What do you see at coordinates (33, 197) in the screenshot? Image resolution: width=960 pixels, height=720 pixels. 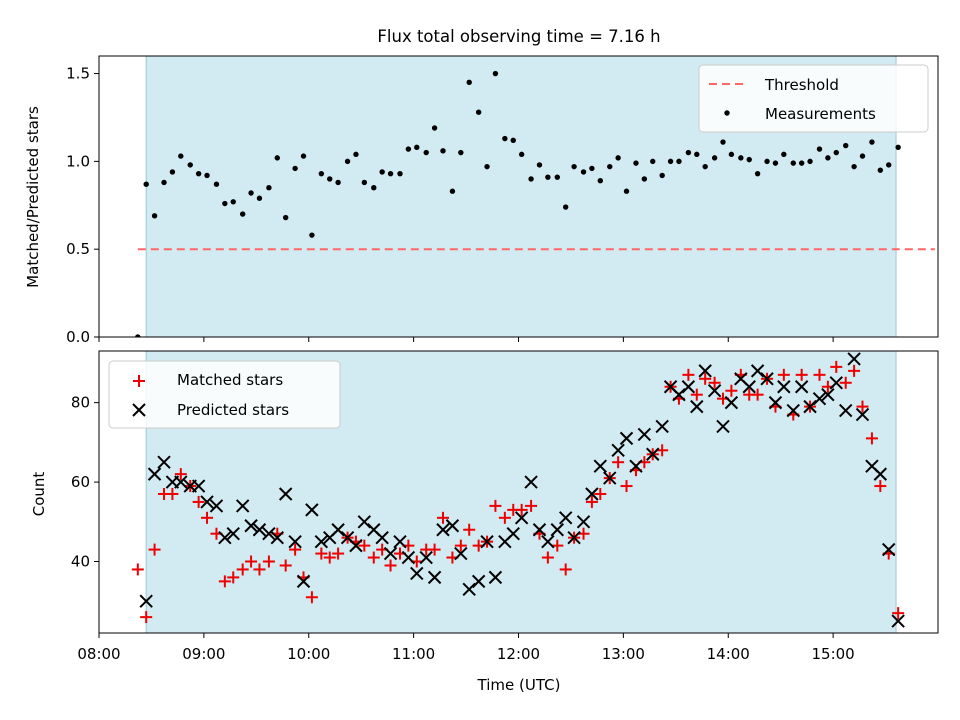 I see `top-y-axis-label: Matched/Predicted stars` at bounding box center [33, 197].